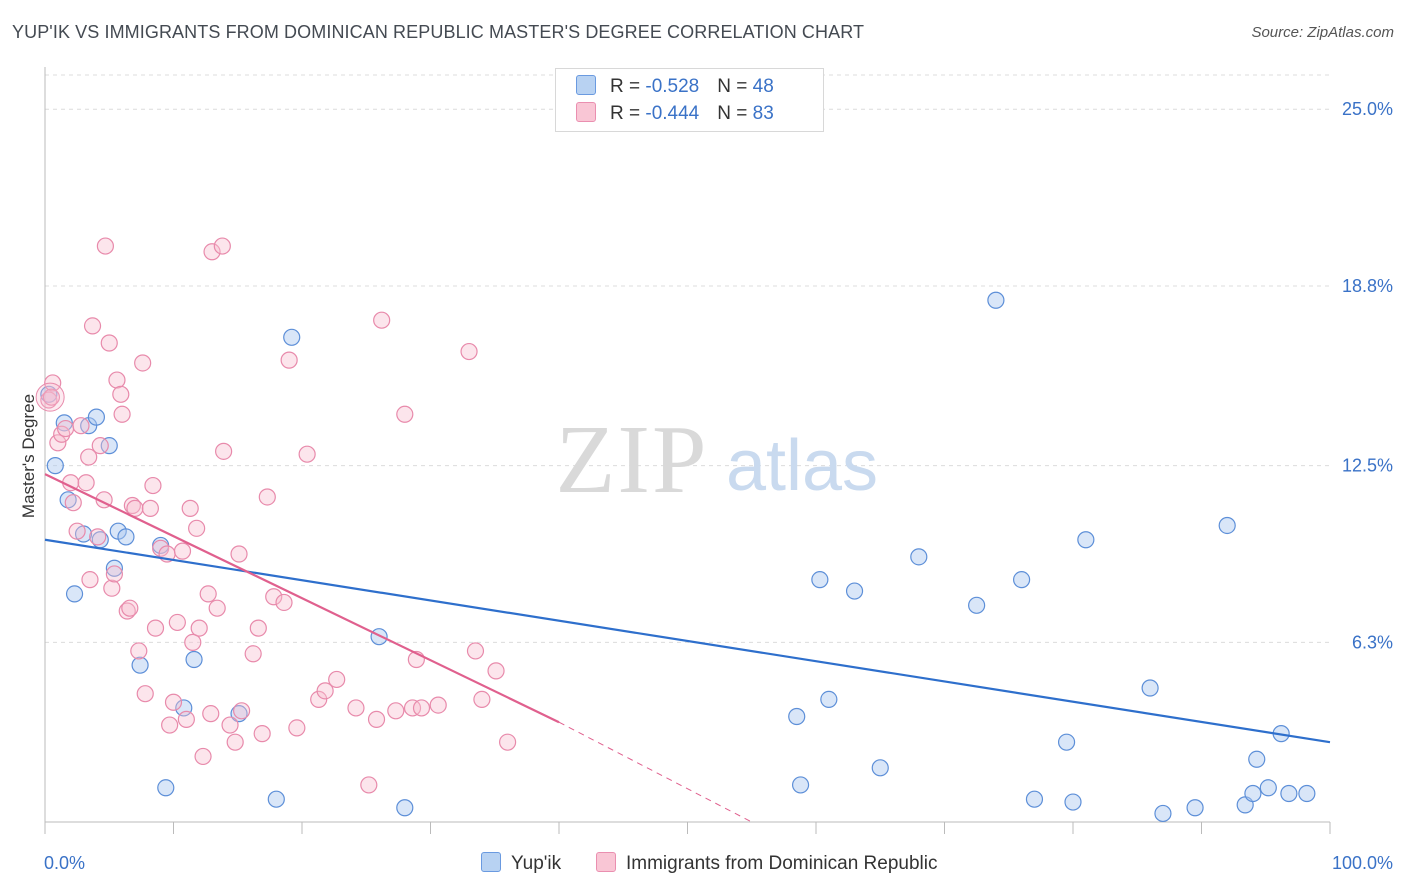 The height and width of the screenshot is (892, 1406). I want to click on bottom-legend-dominican: Immigrants from Dominican Republic, so click(767, 863).